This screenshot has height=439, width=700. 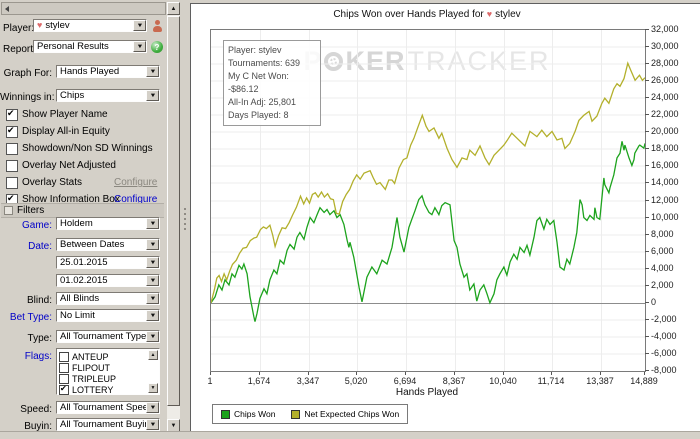 I want to click on blind-filter-label: Blind:, so click(x=39, y=300).